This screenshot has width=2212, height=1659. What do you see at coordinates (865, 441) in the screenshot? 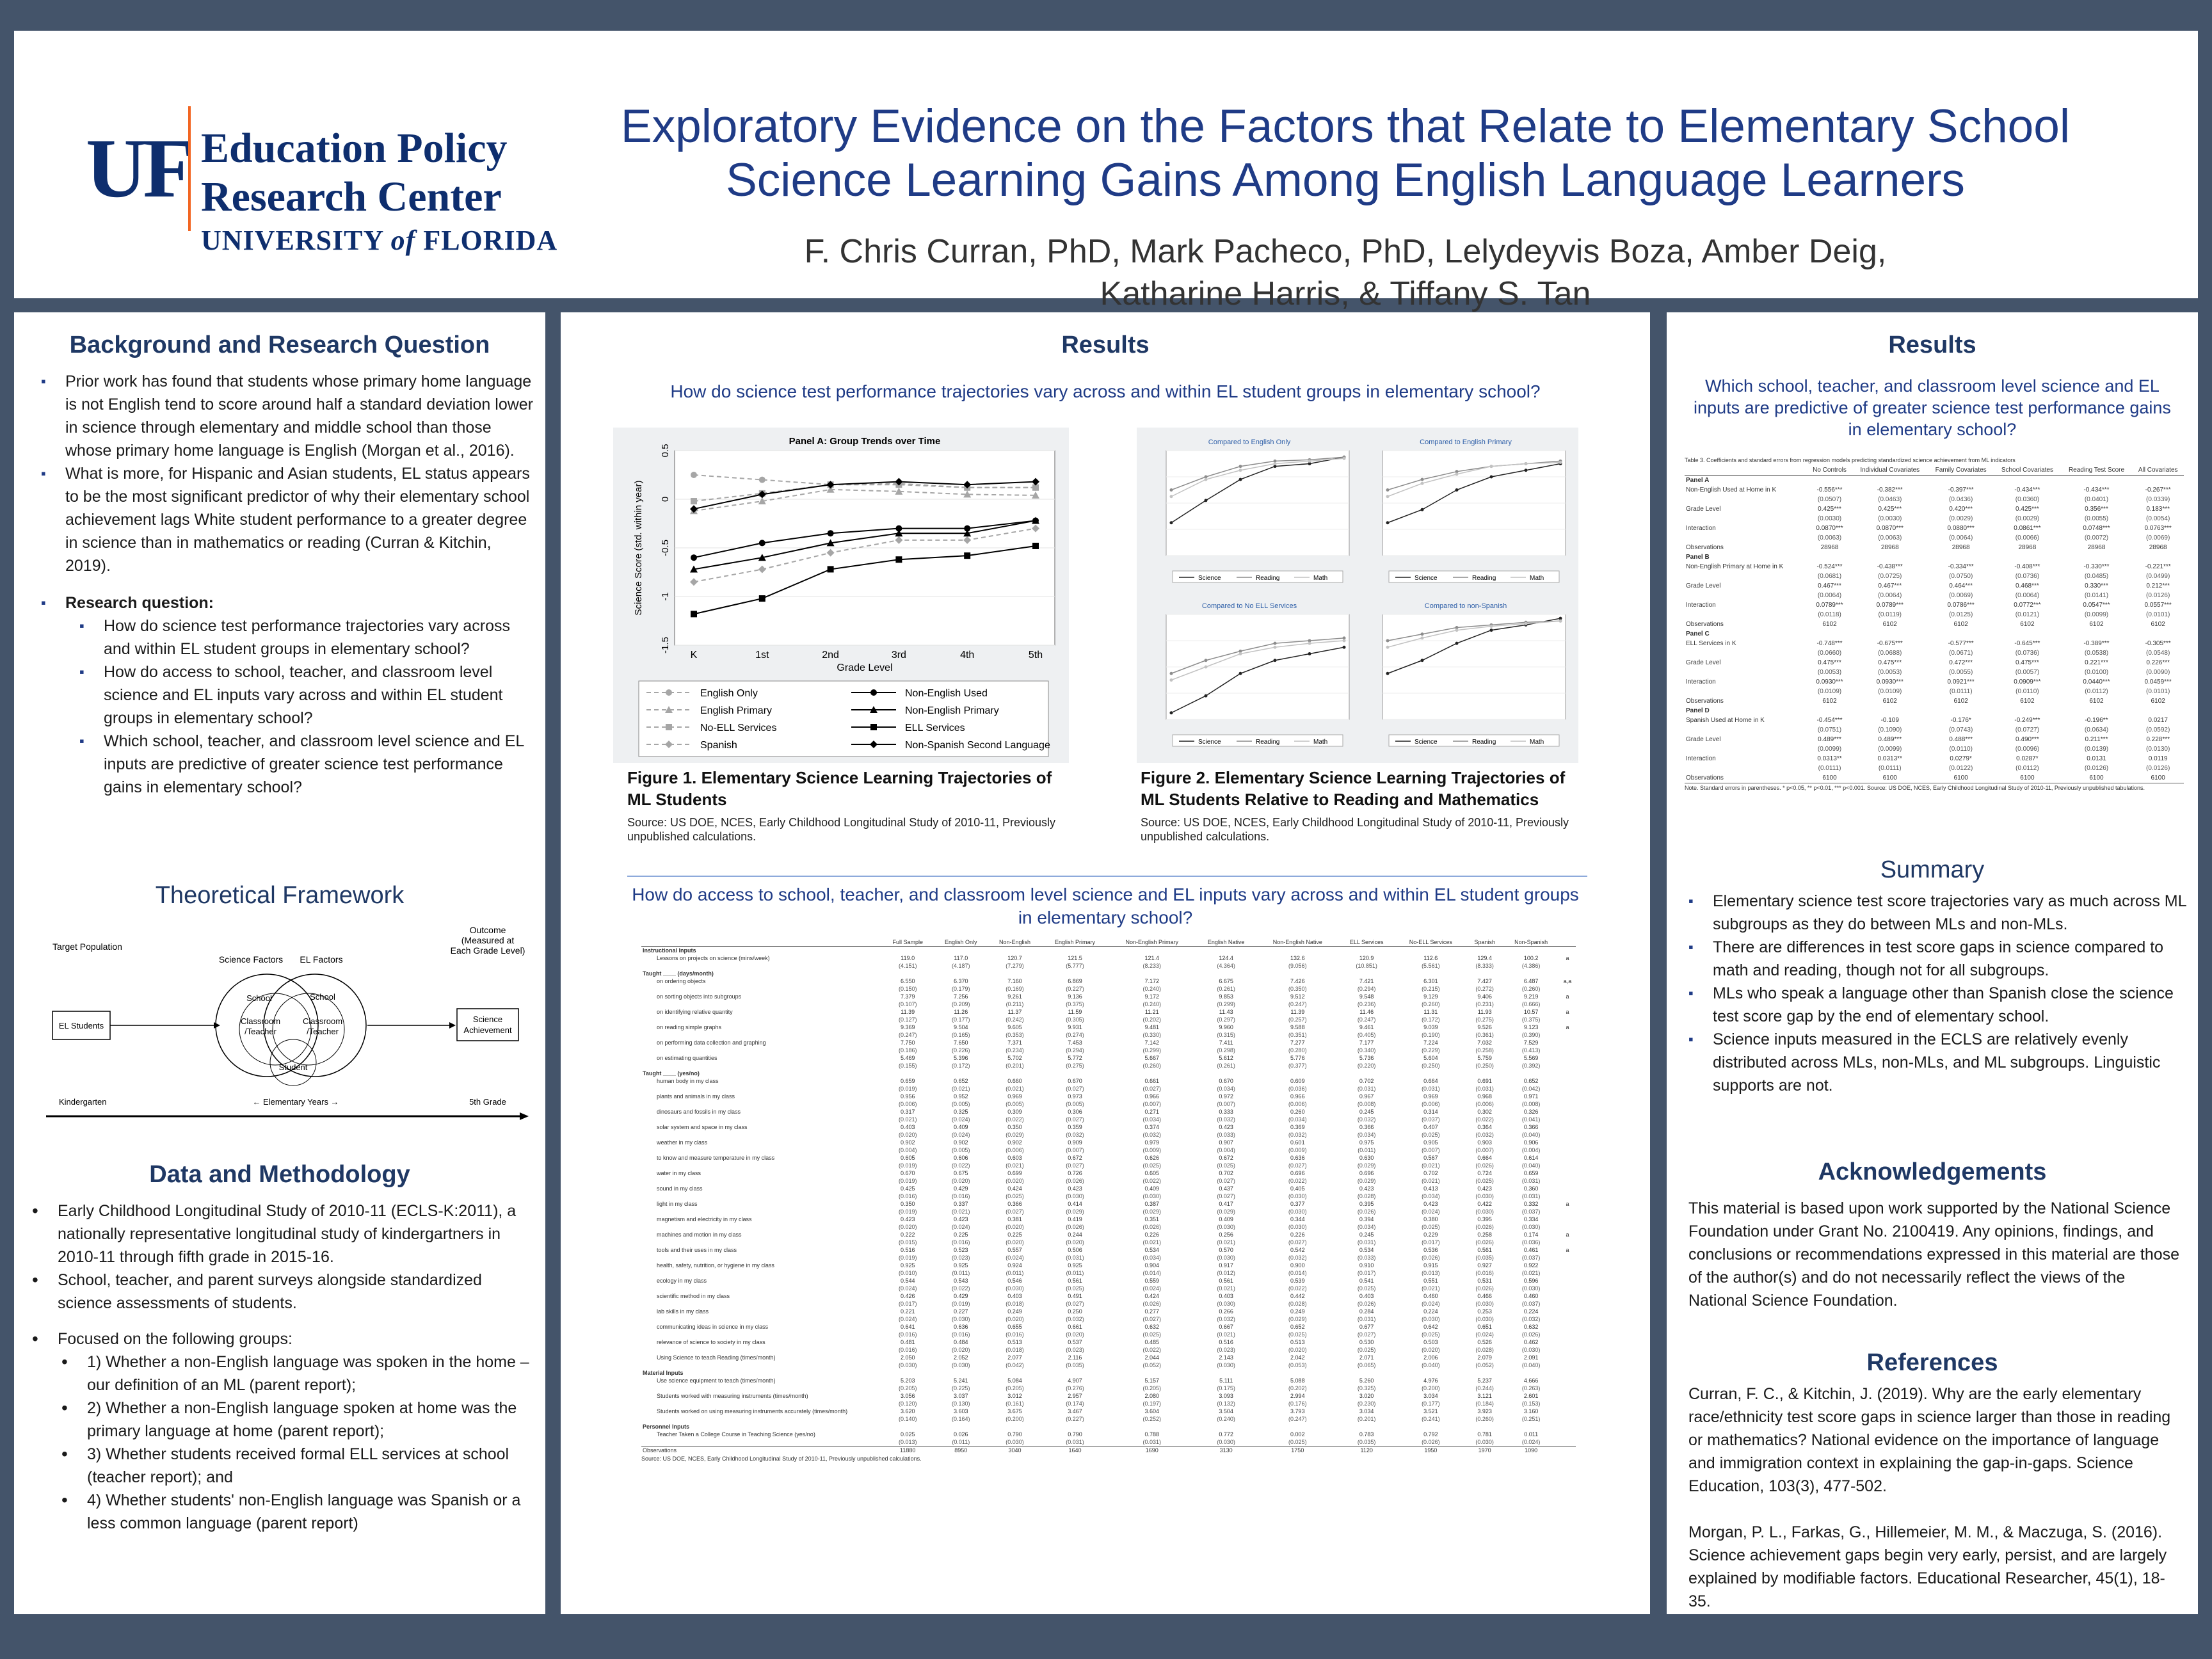
I see `chart-title: Panel A: Group Trends over Time` at bounding box center [865, 441].